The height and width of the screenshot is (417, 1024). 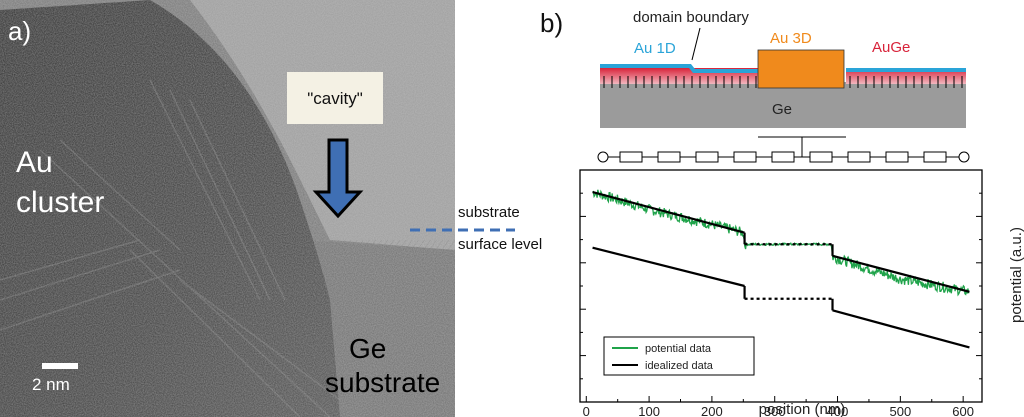 I want to click on domain-boundary-pointer, so click(x=696, y=44).